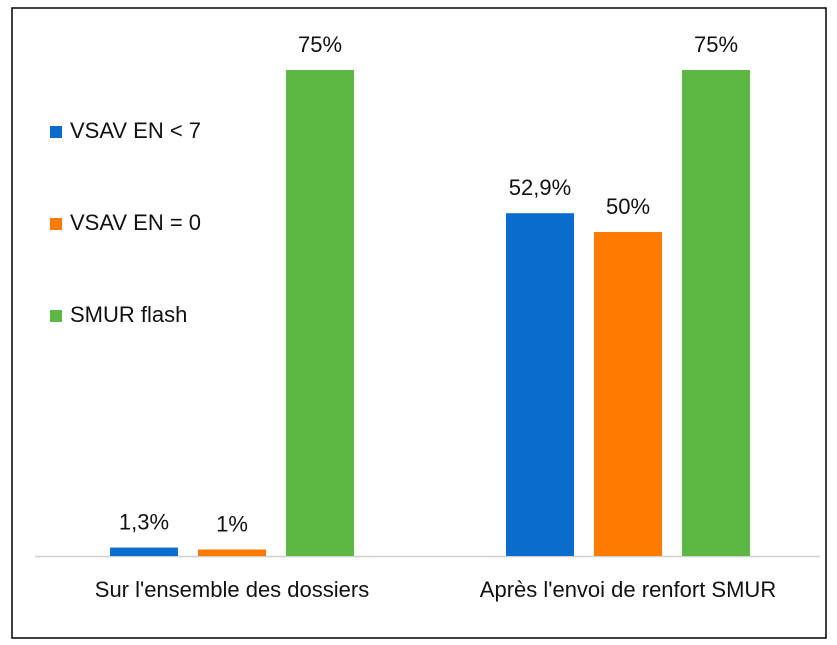 Image resolution: width=837 pixels, height=645 pixels. I want to click on value-label: 1,3%, so click(144, 521).